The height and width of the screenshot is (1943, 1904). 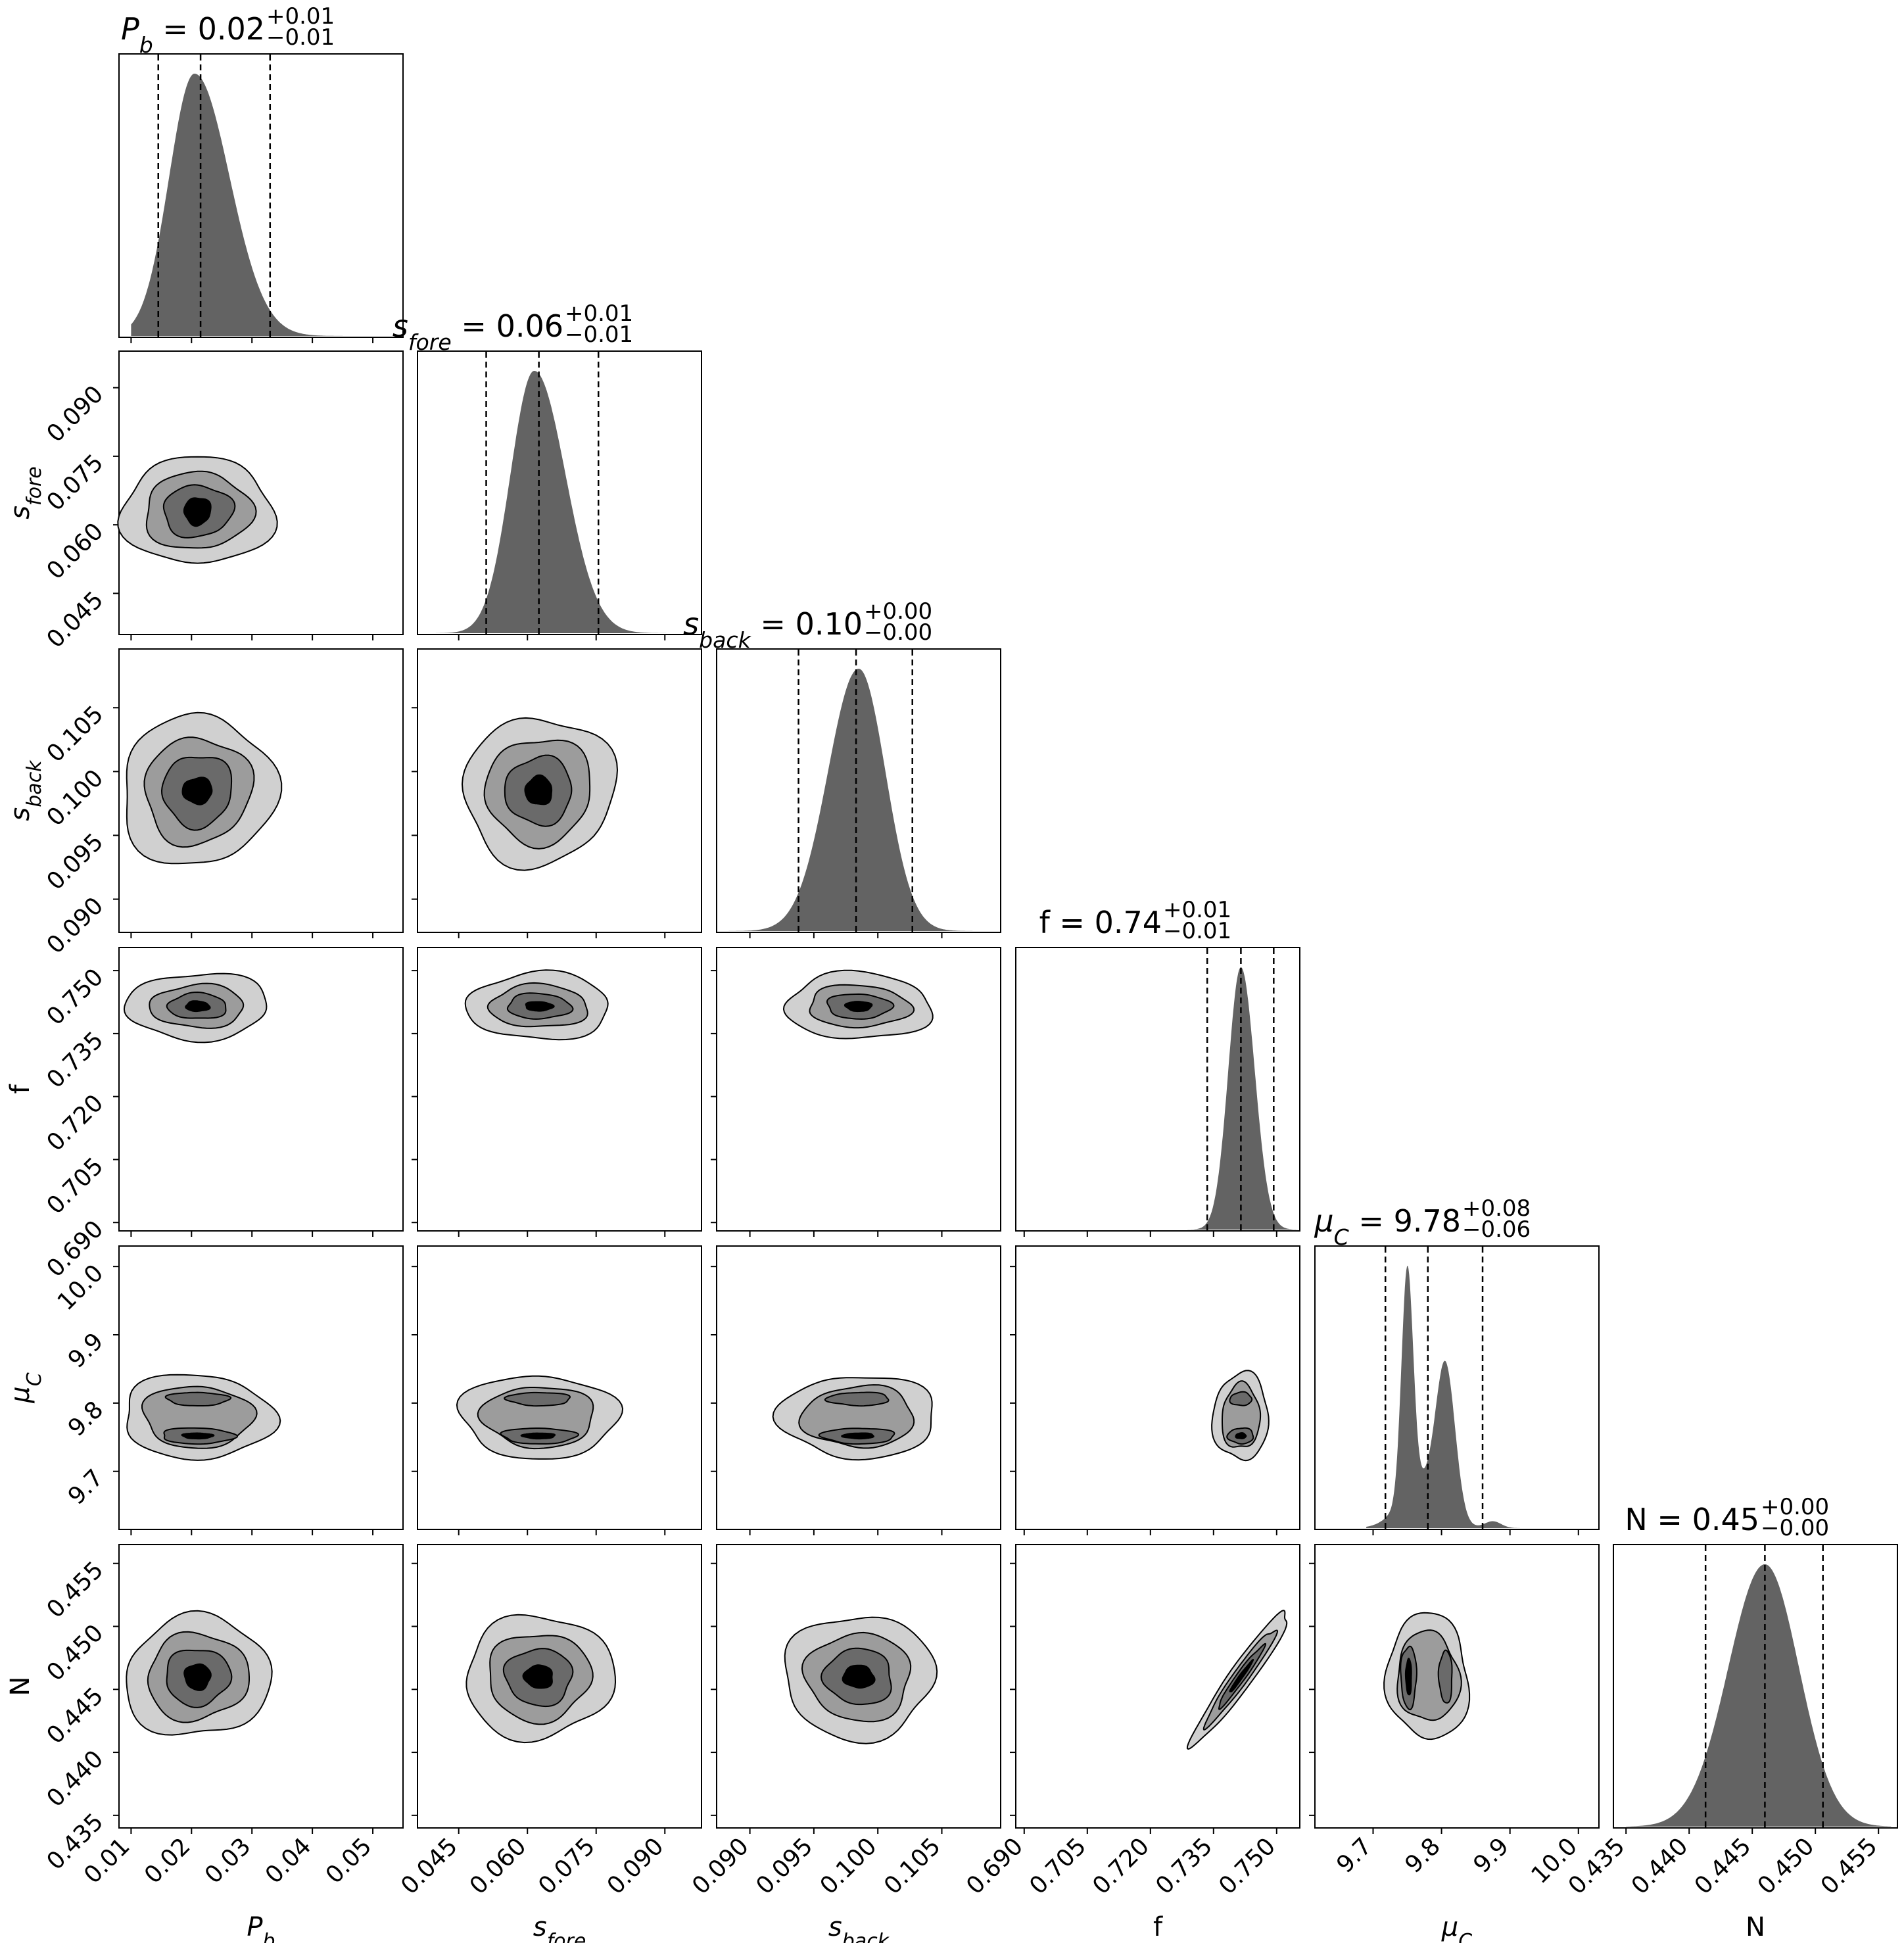 What do you see at coordinates (85, 1351) in the screenshot?
I see `y-tick-label-muC-9-9: 9.9` at bounding box center [85, 1351].